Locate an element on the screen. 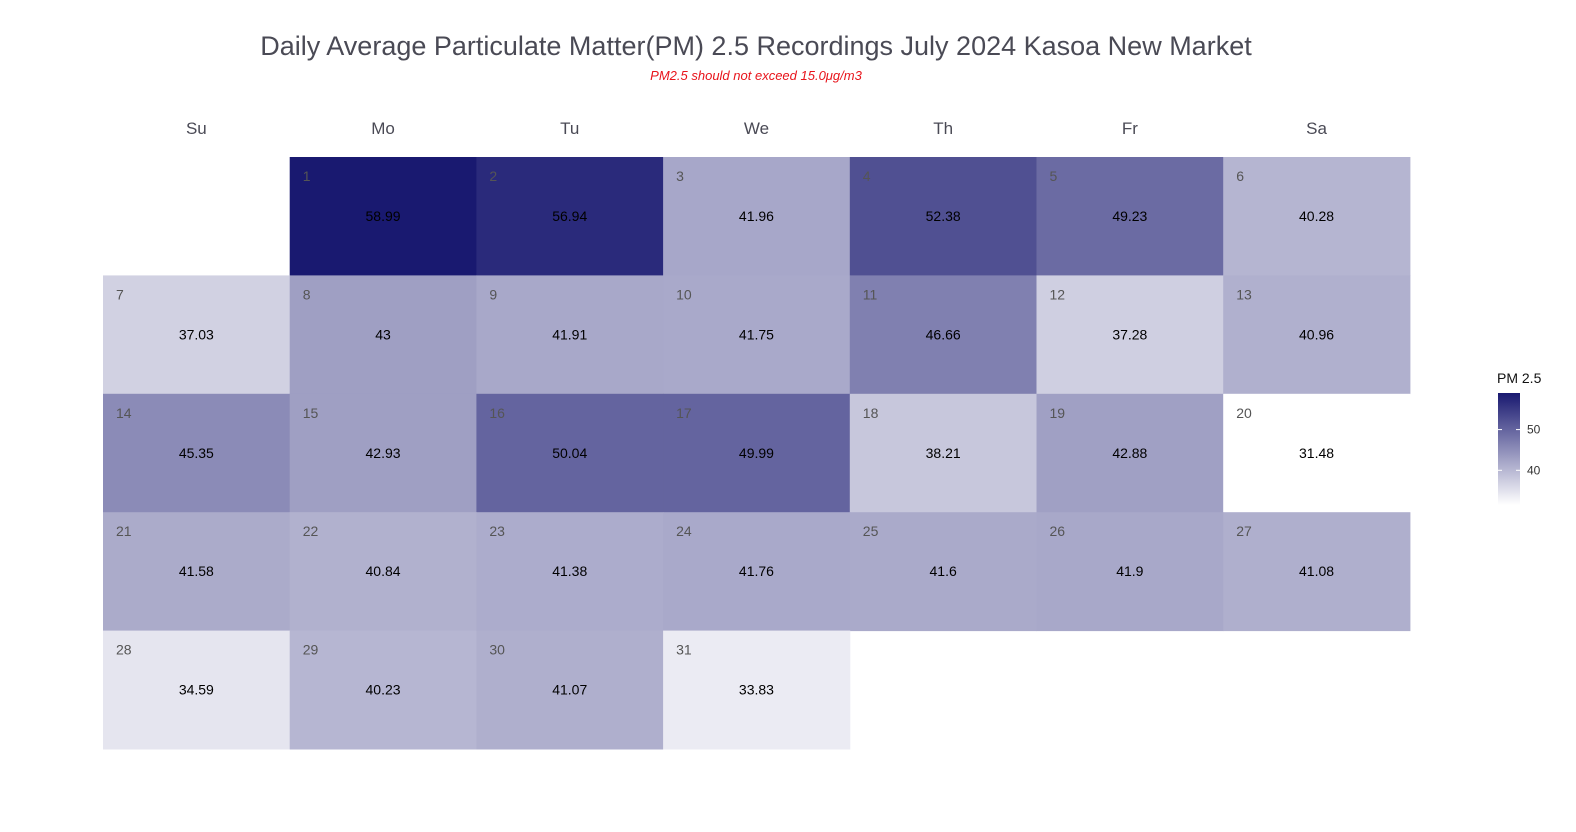 The width and height of the screenshot is (1576, 832). day-cell: 24 41.76 is located at coordinates (757, 572).